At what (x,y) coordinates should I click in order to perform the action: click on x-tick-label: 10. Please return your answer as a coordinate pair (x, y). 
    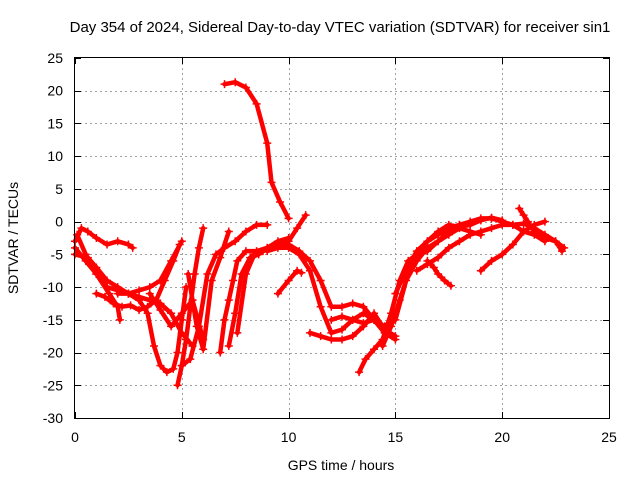
    Looking at the image, I should click on (289, 437).